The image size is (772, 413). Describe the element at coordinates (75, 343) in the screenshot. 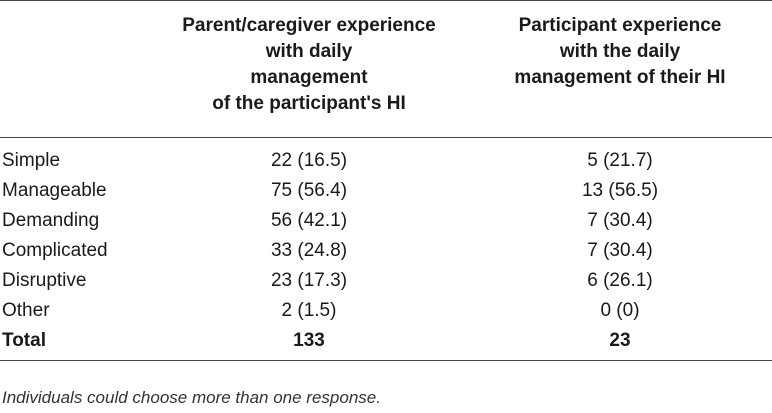

I see `total-label: Total` at that location.